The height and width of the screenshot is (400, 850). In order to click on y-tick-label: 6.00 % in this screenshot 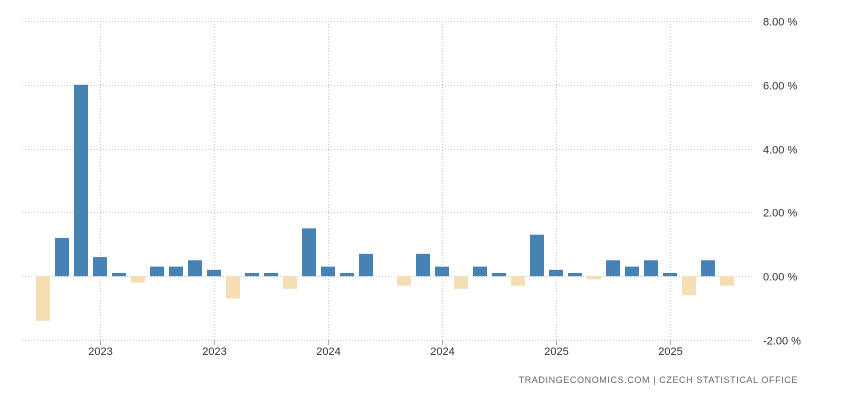, I will do `click(780, 87)`.